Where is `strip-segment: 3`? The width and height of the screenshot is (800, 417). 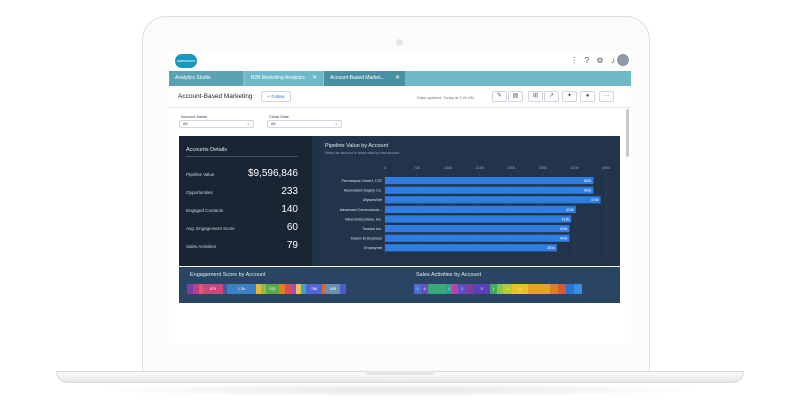 strip-segment: 3 is located at coordinates (481, 289).